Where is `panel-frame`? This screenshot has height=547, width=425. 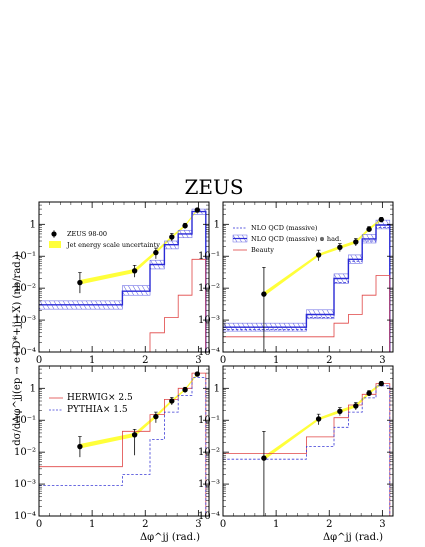
panel-frame is located at coordinates (308, 441).